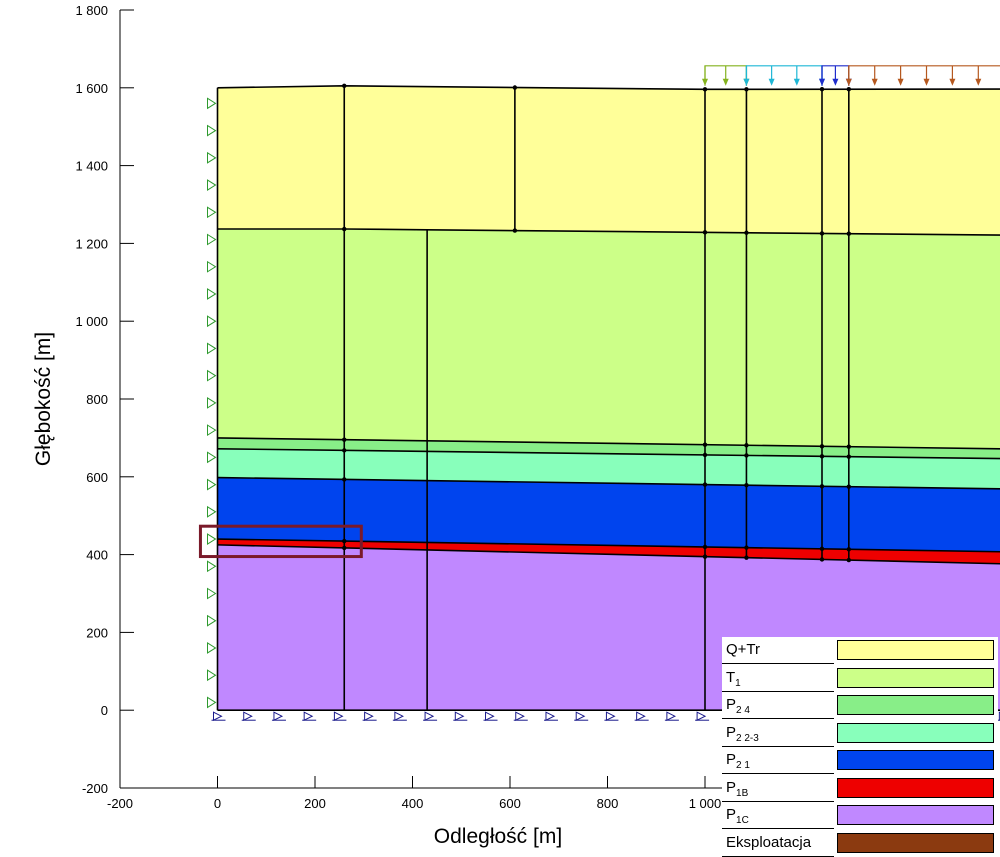  What do you see at coordinates (91, 166) in the screenshot?
I see `y-tick-label: 1 400` at bounding box center [91, 166].